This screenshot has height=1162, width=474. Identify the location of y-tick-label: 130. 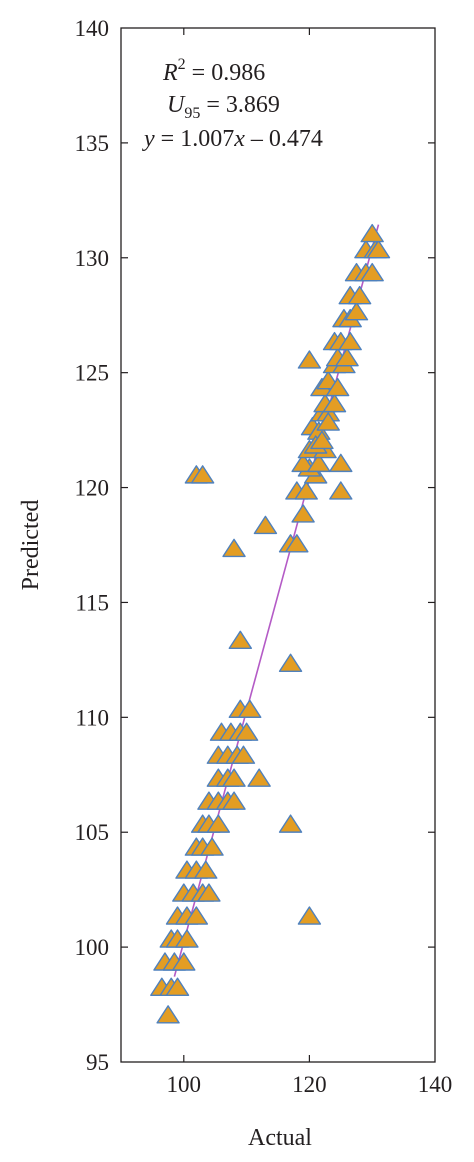
(92, 258).